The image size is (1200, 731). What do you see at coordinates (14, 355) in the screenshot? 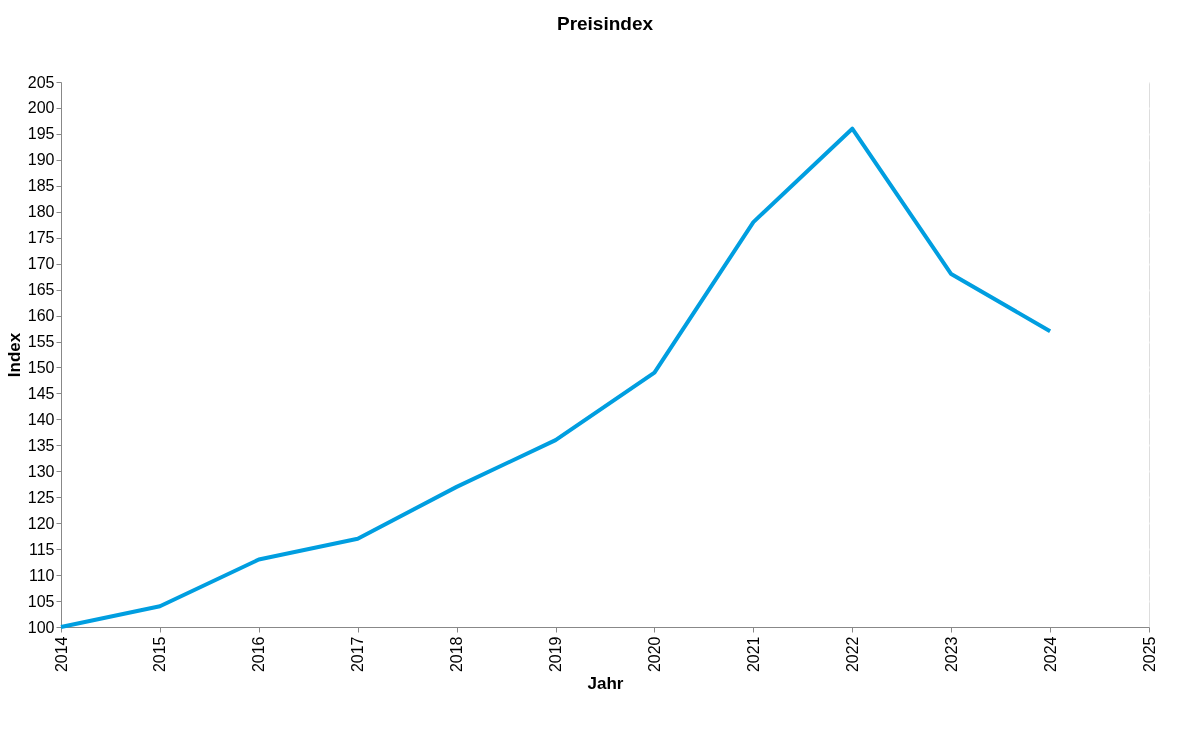
I see `y-axis-title: Index` at bounding box center [14, 355].